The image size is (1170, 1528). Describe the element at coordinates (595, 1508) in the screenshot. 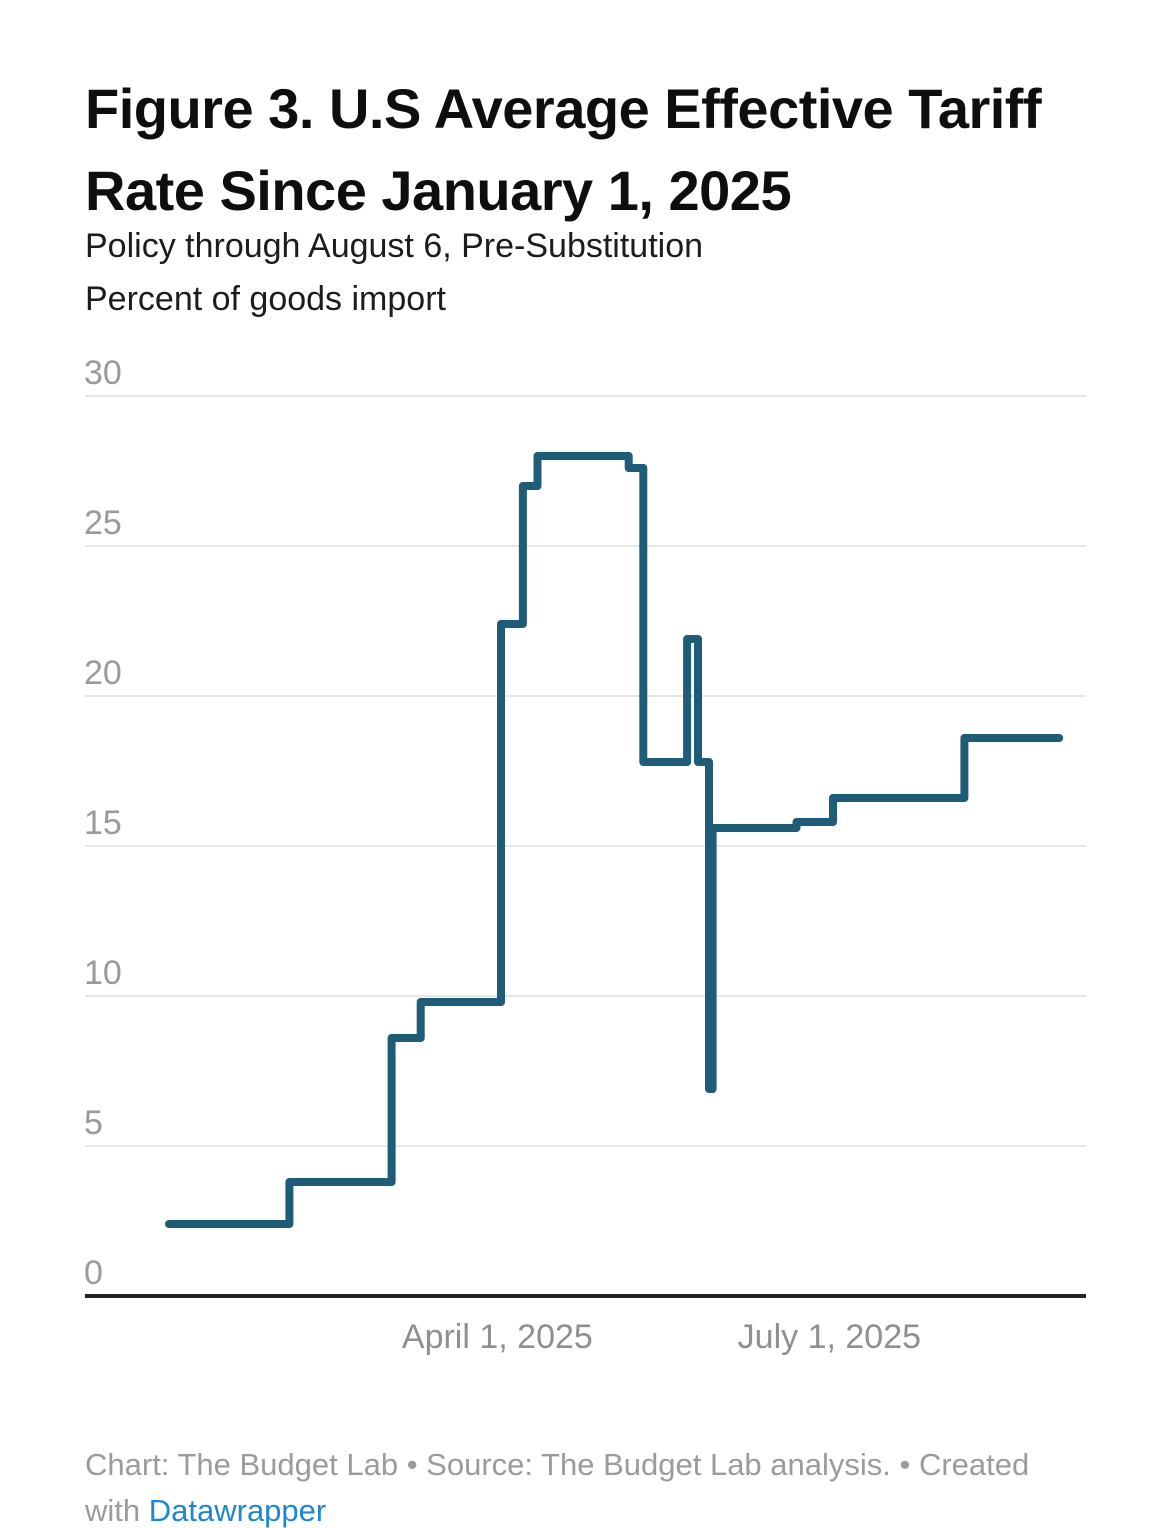

I see `footer-credit-line2: with Datawrapper` at that location.